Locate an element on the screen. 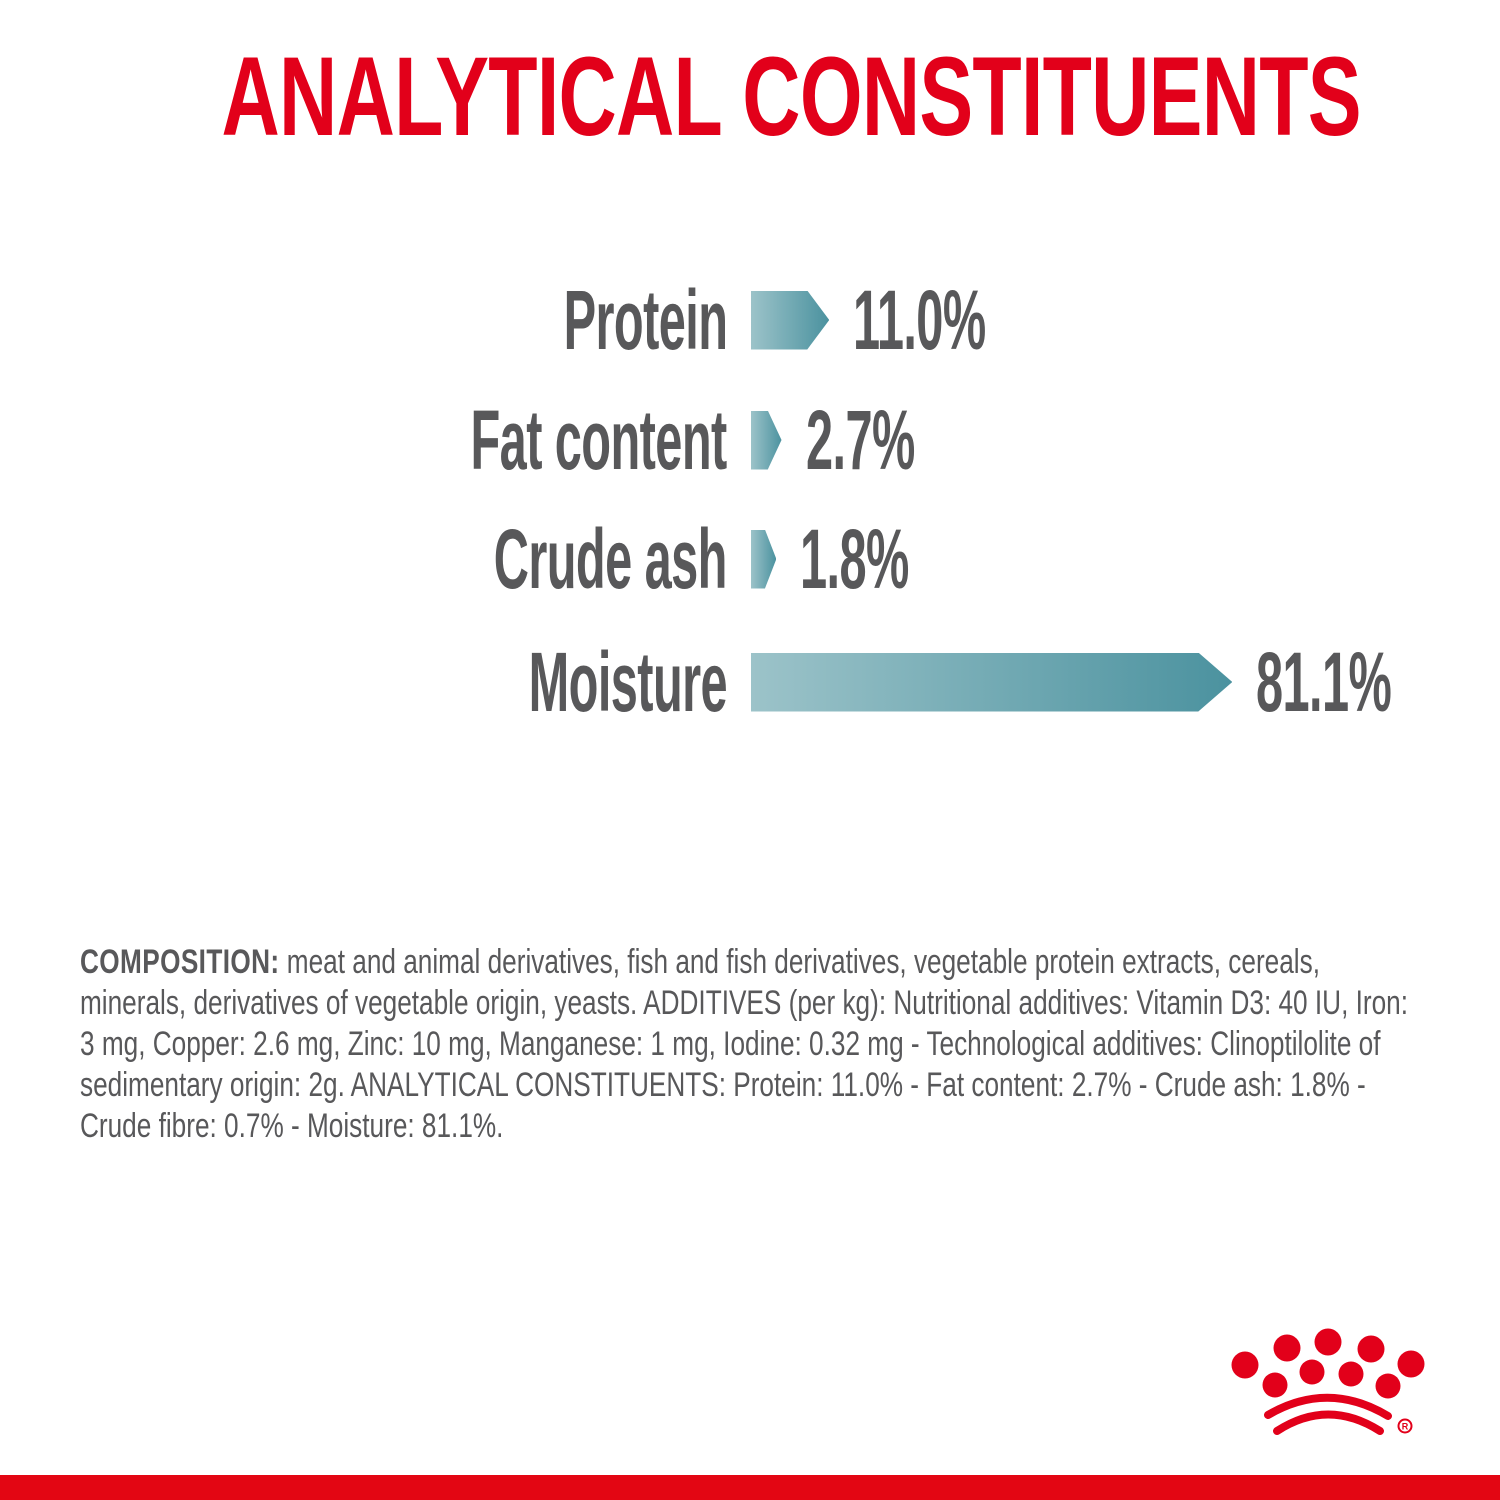 The image size is (1500, 1500). crown-icon: R is located at coordinates (1328, 1381).